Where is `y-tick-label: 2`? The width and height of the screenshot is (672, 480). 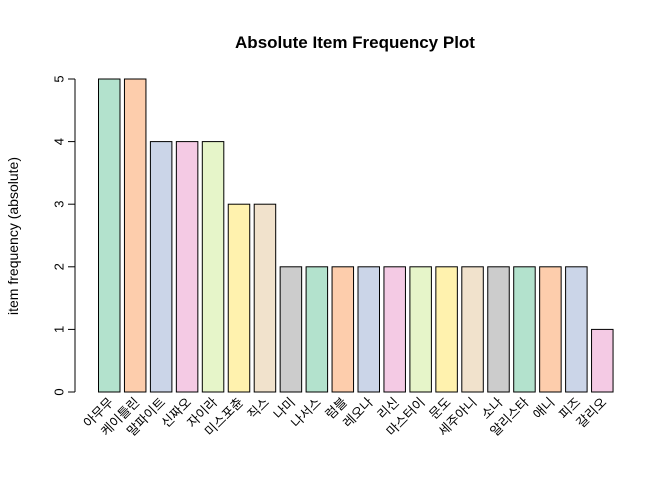
y-tick-label: 2 is located at coordinates (59, 266).